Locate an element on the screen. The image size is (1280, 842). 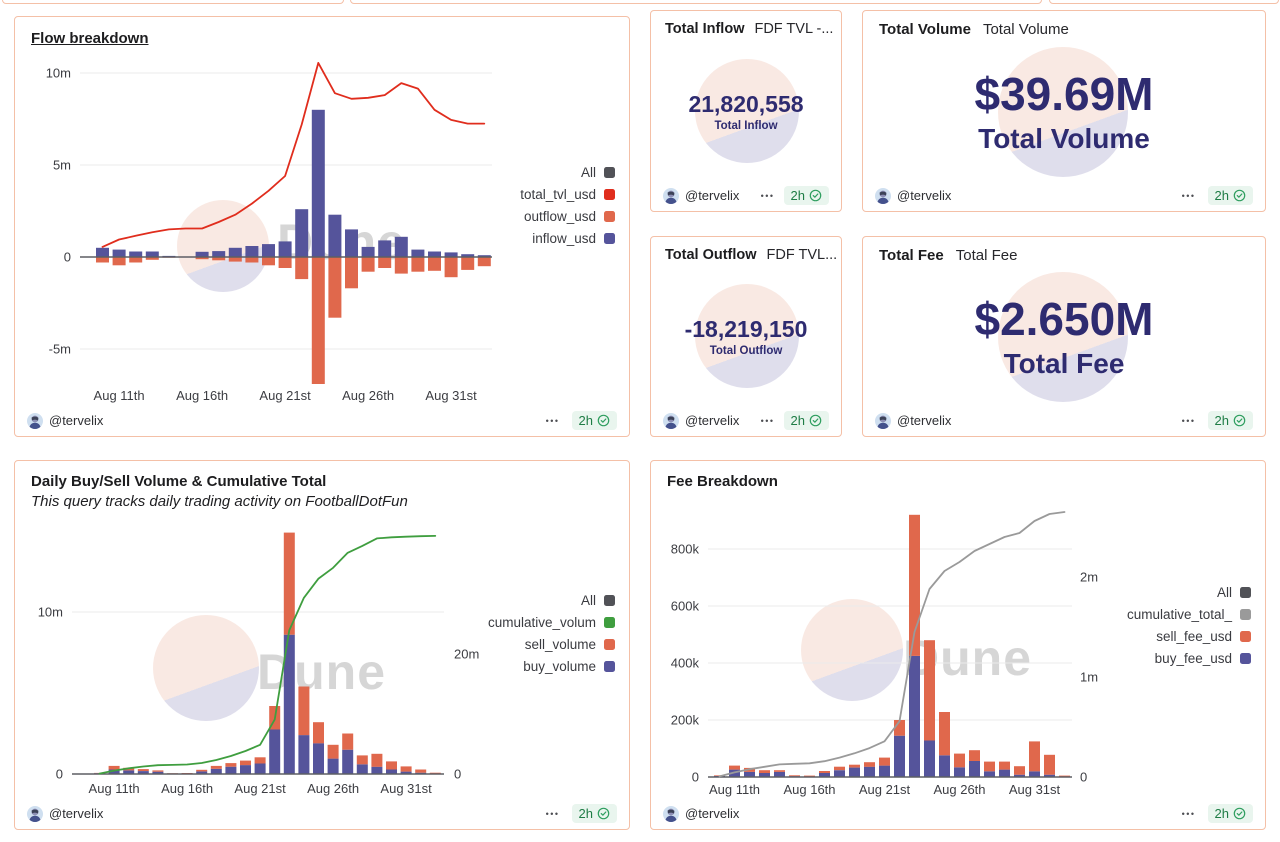
svg-text: 5m is located at coordinates (62, 165).